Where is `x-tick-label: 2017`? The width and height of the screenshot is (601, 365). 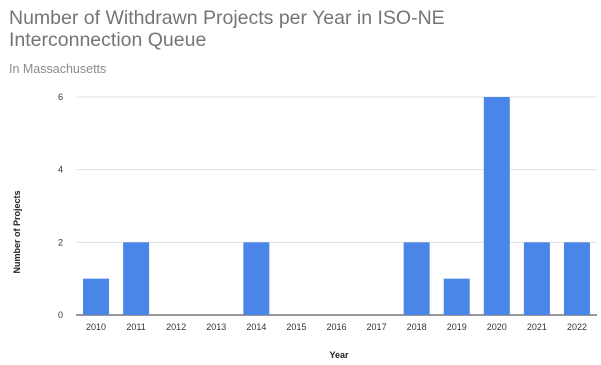
x-tick-label: 2017 is located at coordinates (377, 327).